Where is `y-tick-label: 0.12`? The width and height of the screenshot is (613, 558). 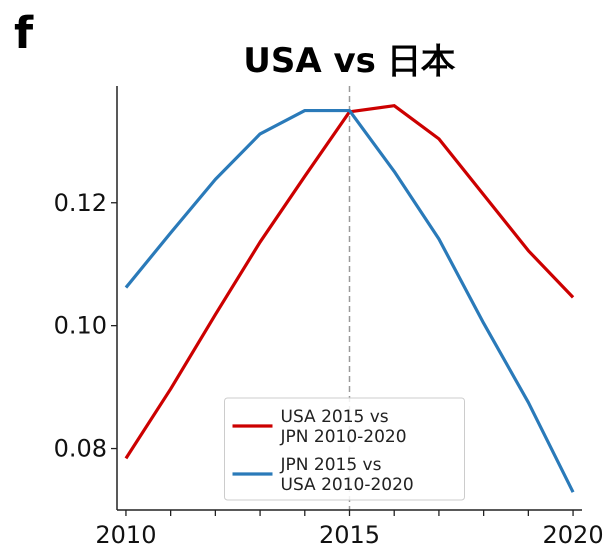 y-tick-label: 0.12 is located at coordinates (80, 202).